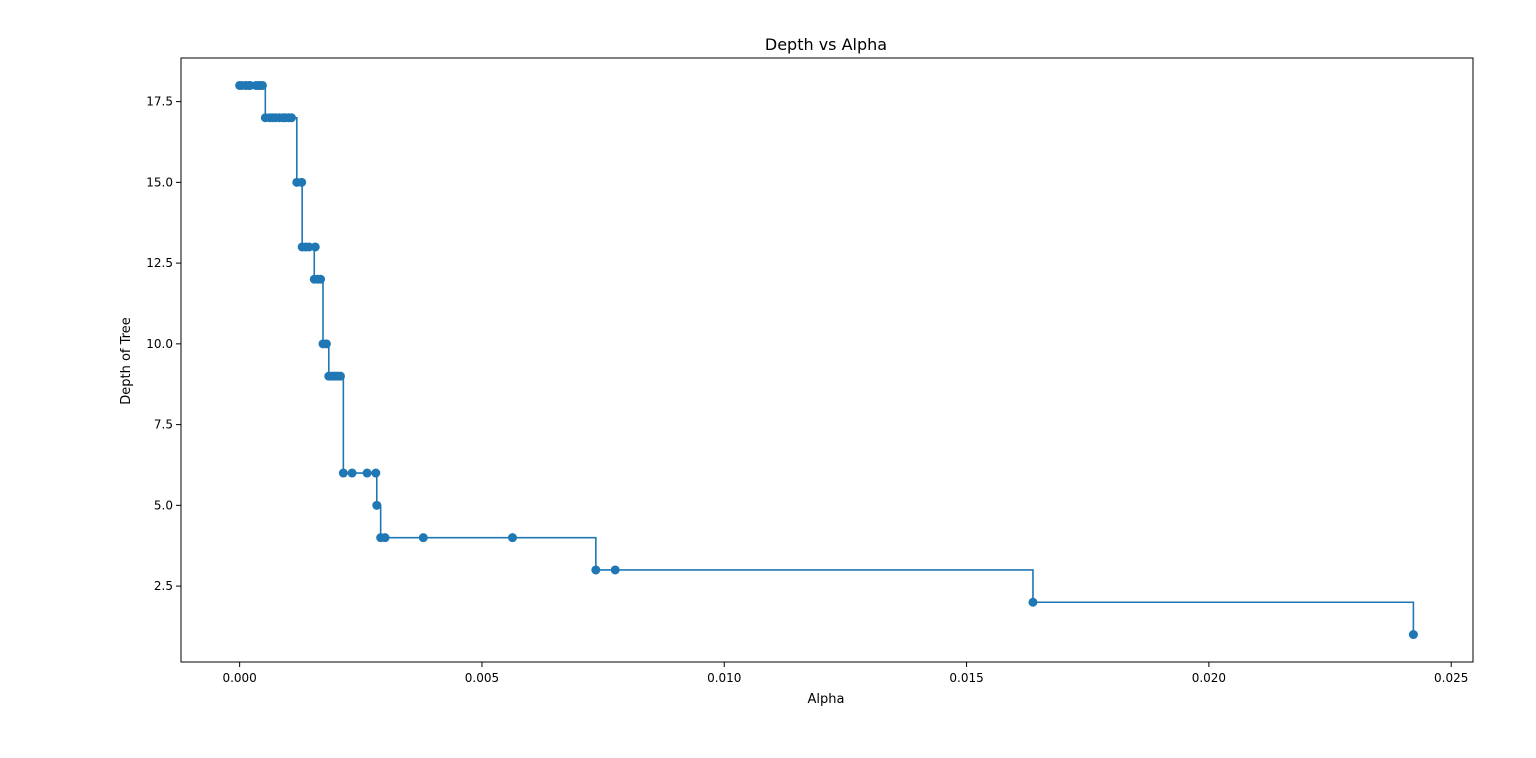  Describe the element at coordinates (724, 678) in the screenshot. I see `x-tick-label: 0.010` at that location.